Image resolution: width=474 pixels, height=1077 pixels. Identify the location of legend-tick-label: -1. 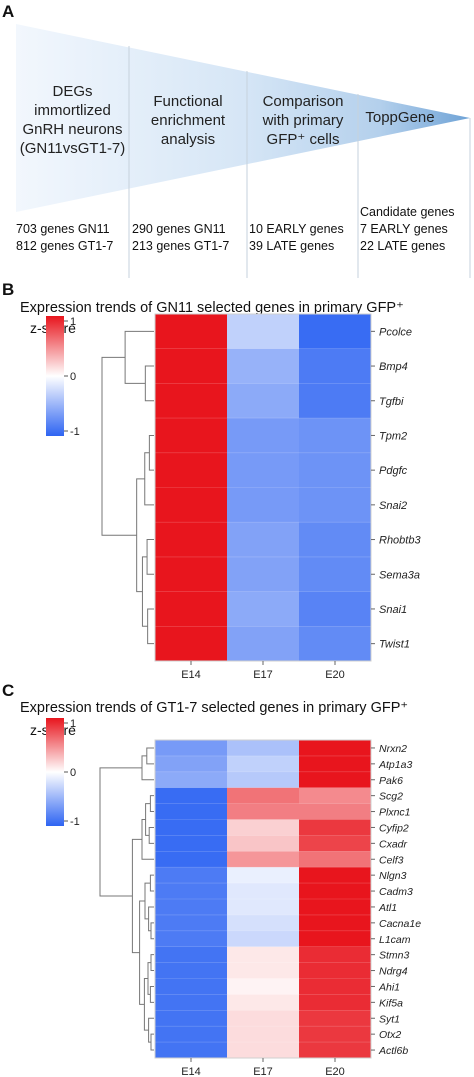
(75, 432).